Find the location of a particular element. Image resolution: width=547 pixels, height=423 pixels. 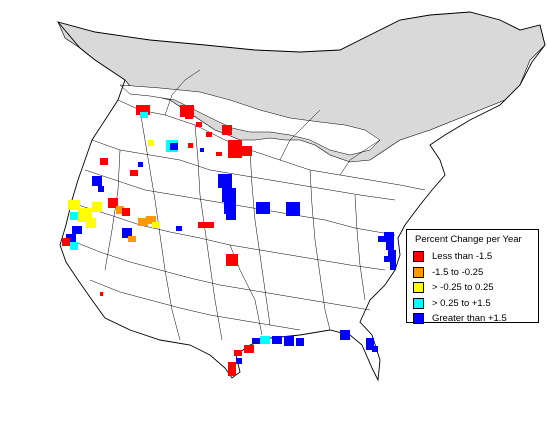

legend-label: > 0.25 to +1.5 is located at coordinates (461, 303).